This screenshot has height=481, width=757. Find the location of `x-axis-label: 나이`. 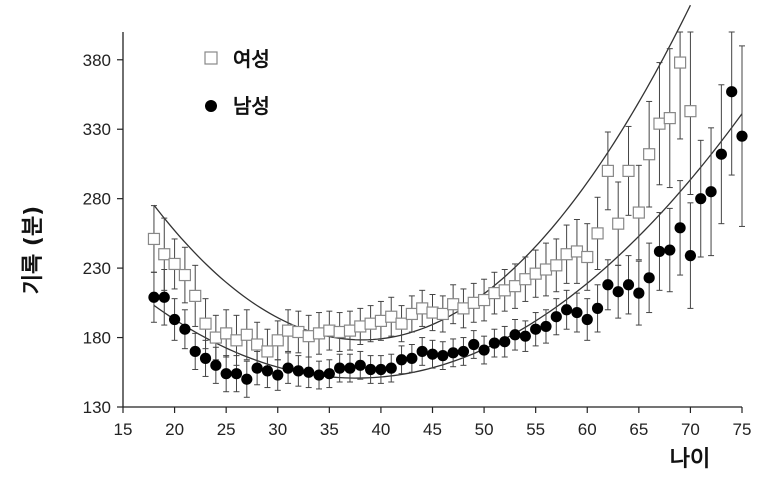

x-axis-label: 나이 is located at coordinates (690, 459).